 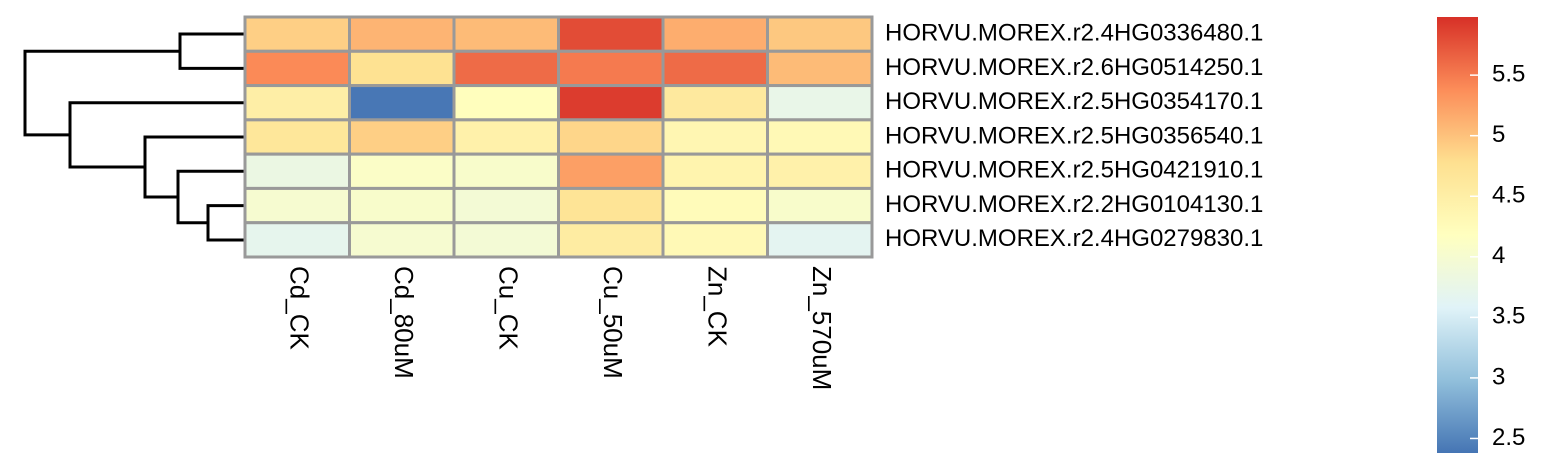 I want to click on row-label: HORVU.MOREX.r2.5HG0421910.1, so click(x=1074, y=170).